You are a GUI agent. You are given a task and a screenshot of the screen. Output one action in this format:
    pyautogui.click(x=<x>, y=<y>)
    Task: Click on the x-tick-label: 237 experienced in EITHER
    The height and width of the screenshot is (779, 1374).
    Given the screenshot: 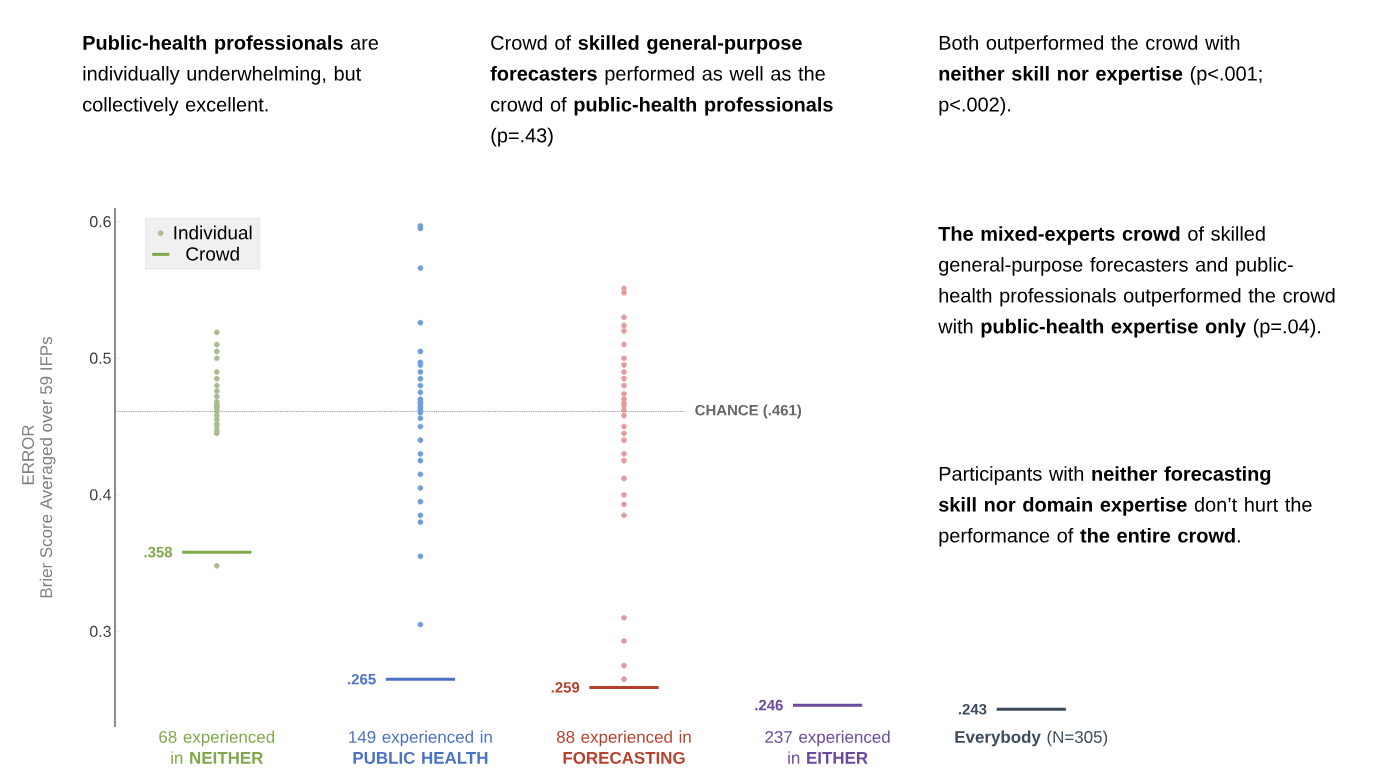 What is the action you would take?
    pyautogui.click(x=827, y=747)
    